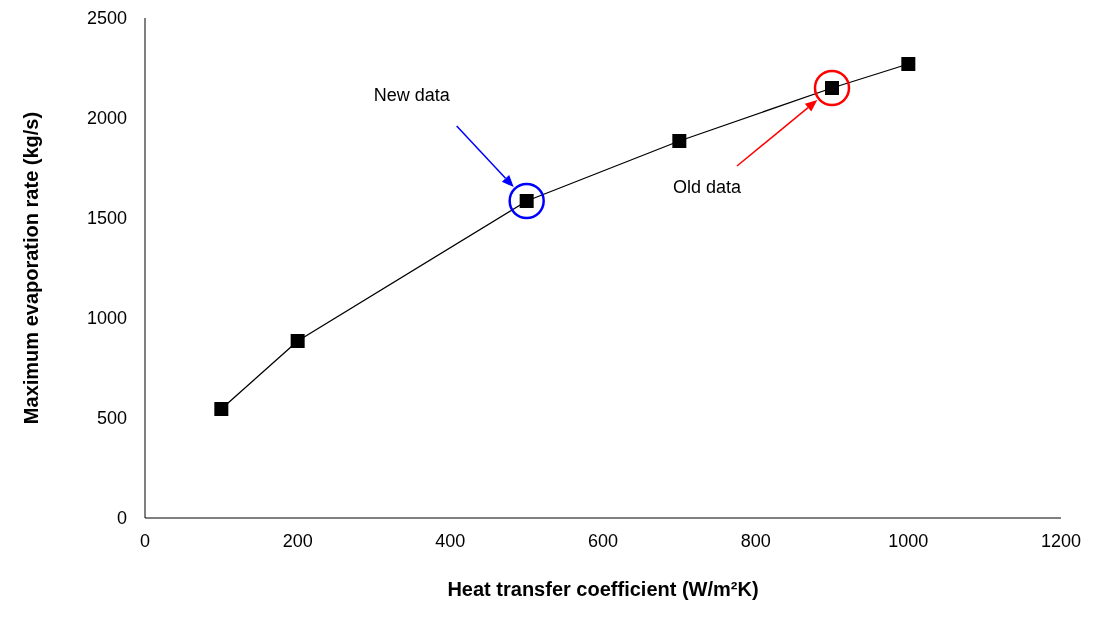 This screenshot has height=617, width=1101. What do you see at coordinates (106, 118) in the screenshot?
I see `y-tick-label: 2000` at bounding box center [106, 118].